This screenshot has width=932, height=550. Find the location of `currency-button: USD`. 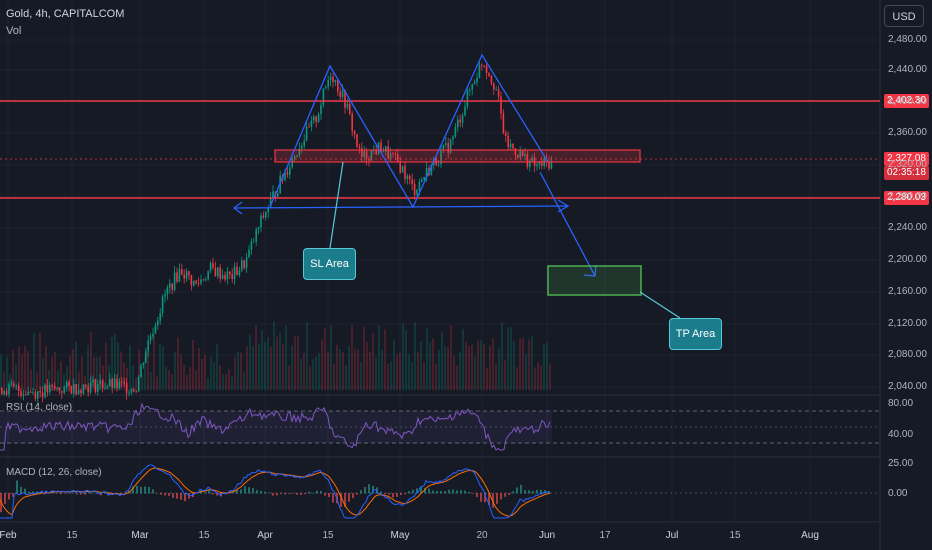

currency-button: USD is located at coordinates (904, 16).